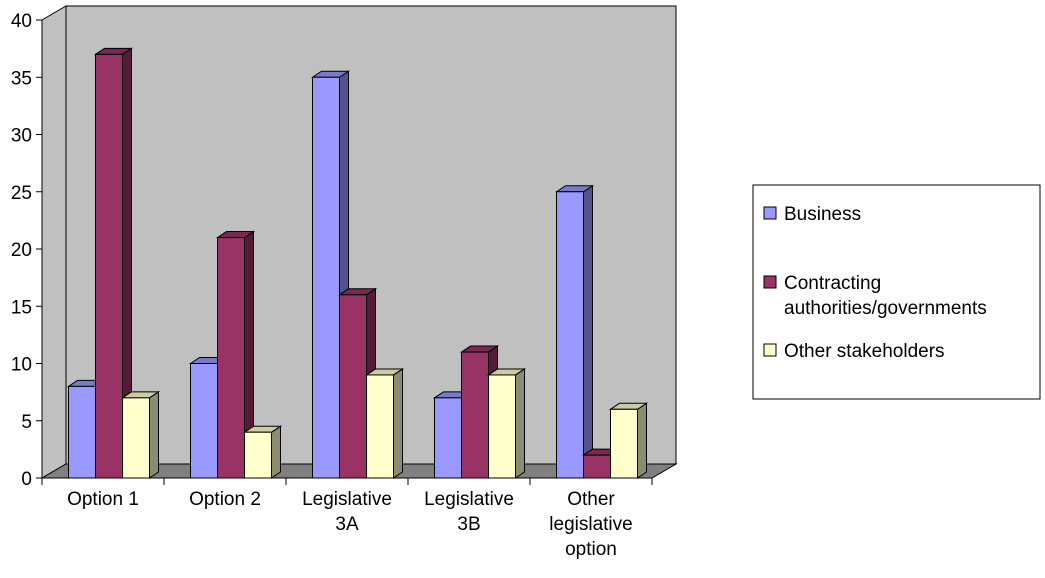 The height and width of the screenshot is (578, 1045). What do you see at coordinates (21, 365) in the screenshot?
I see `y-tick-label: 10` at bounding box center [21, 365].